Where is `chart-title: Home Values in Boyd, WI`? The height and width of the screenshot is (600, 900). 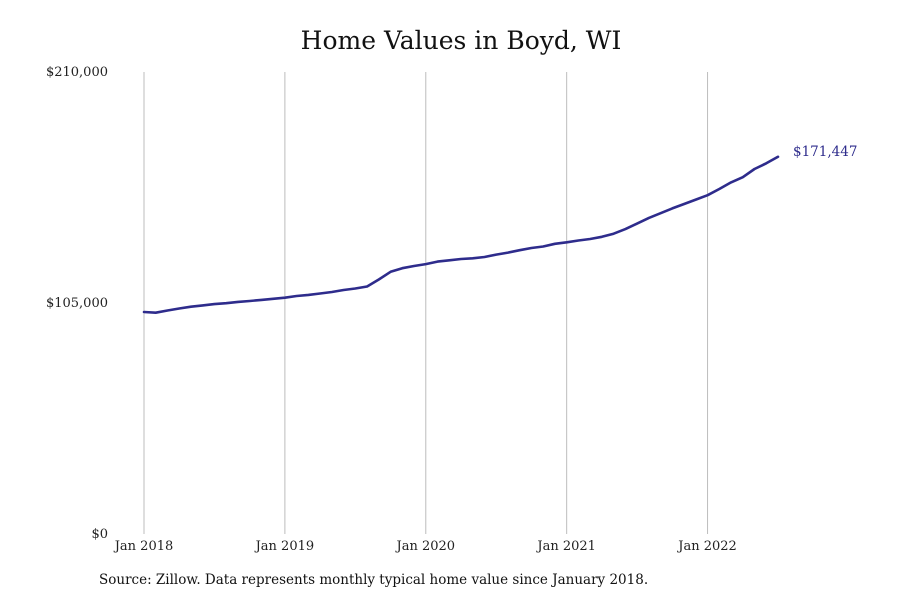
chart-title: Home Values in Boyd, WI is located at coordinates (461, 40).